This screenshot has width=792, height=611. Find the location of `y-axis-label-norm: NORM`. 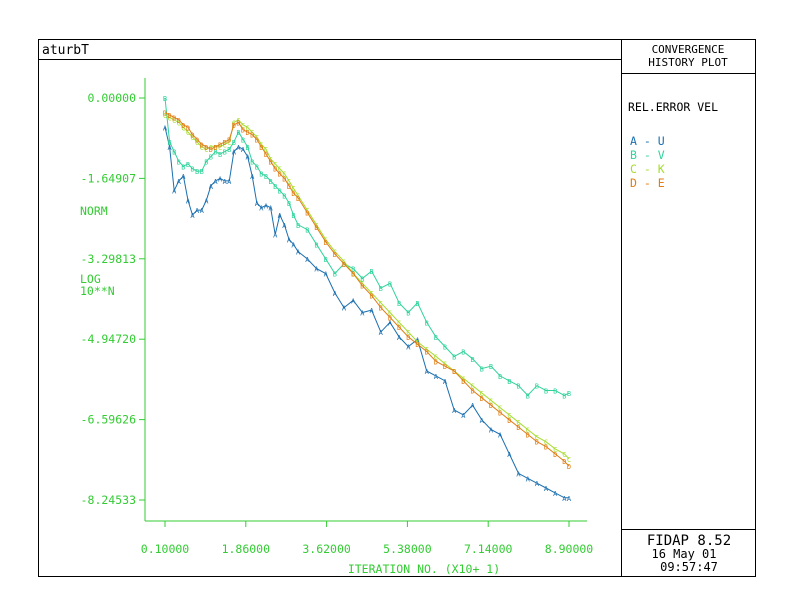

y-axis-label-norm: NORM is located at coordinates (94, 211).